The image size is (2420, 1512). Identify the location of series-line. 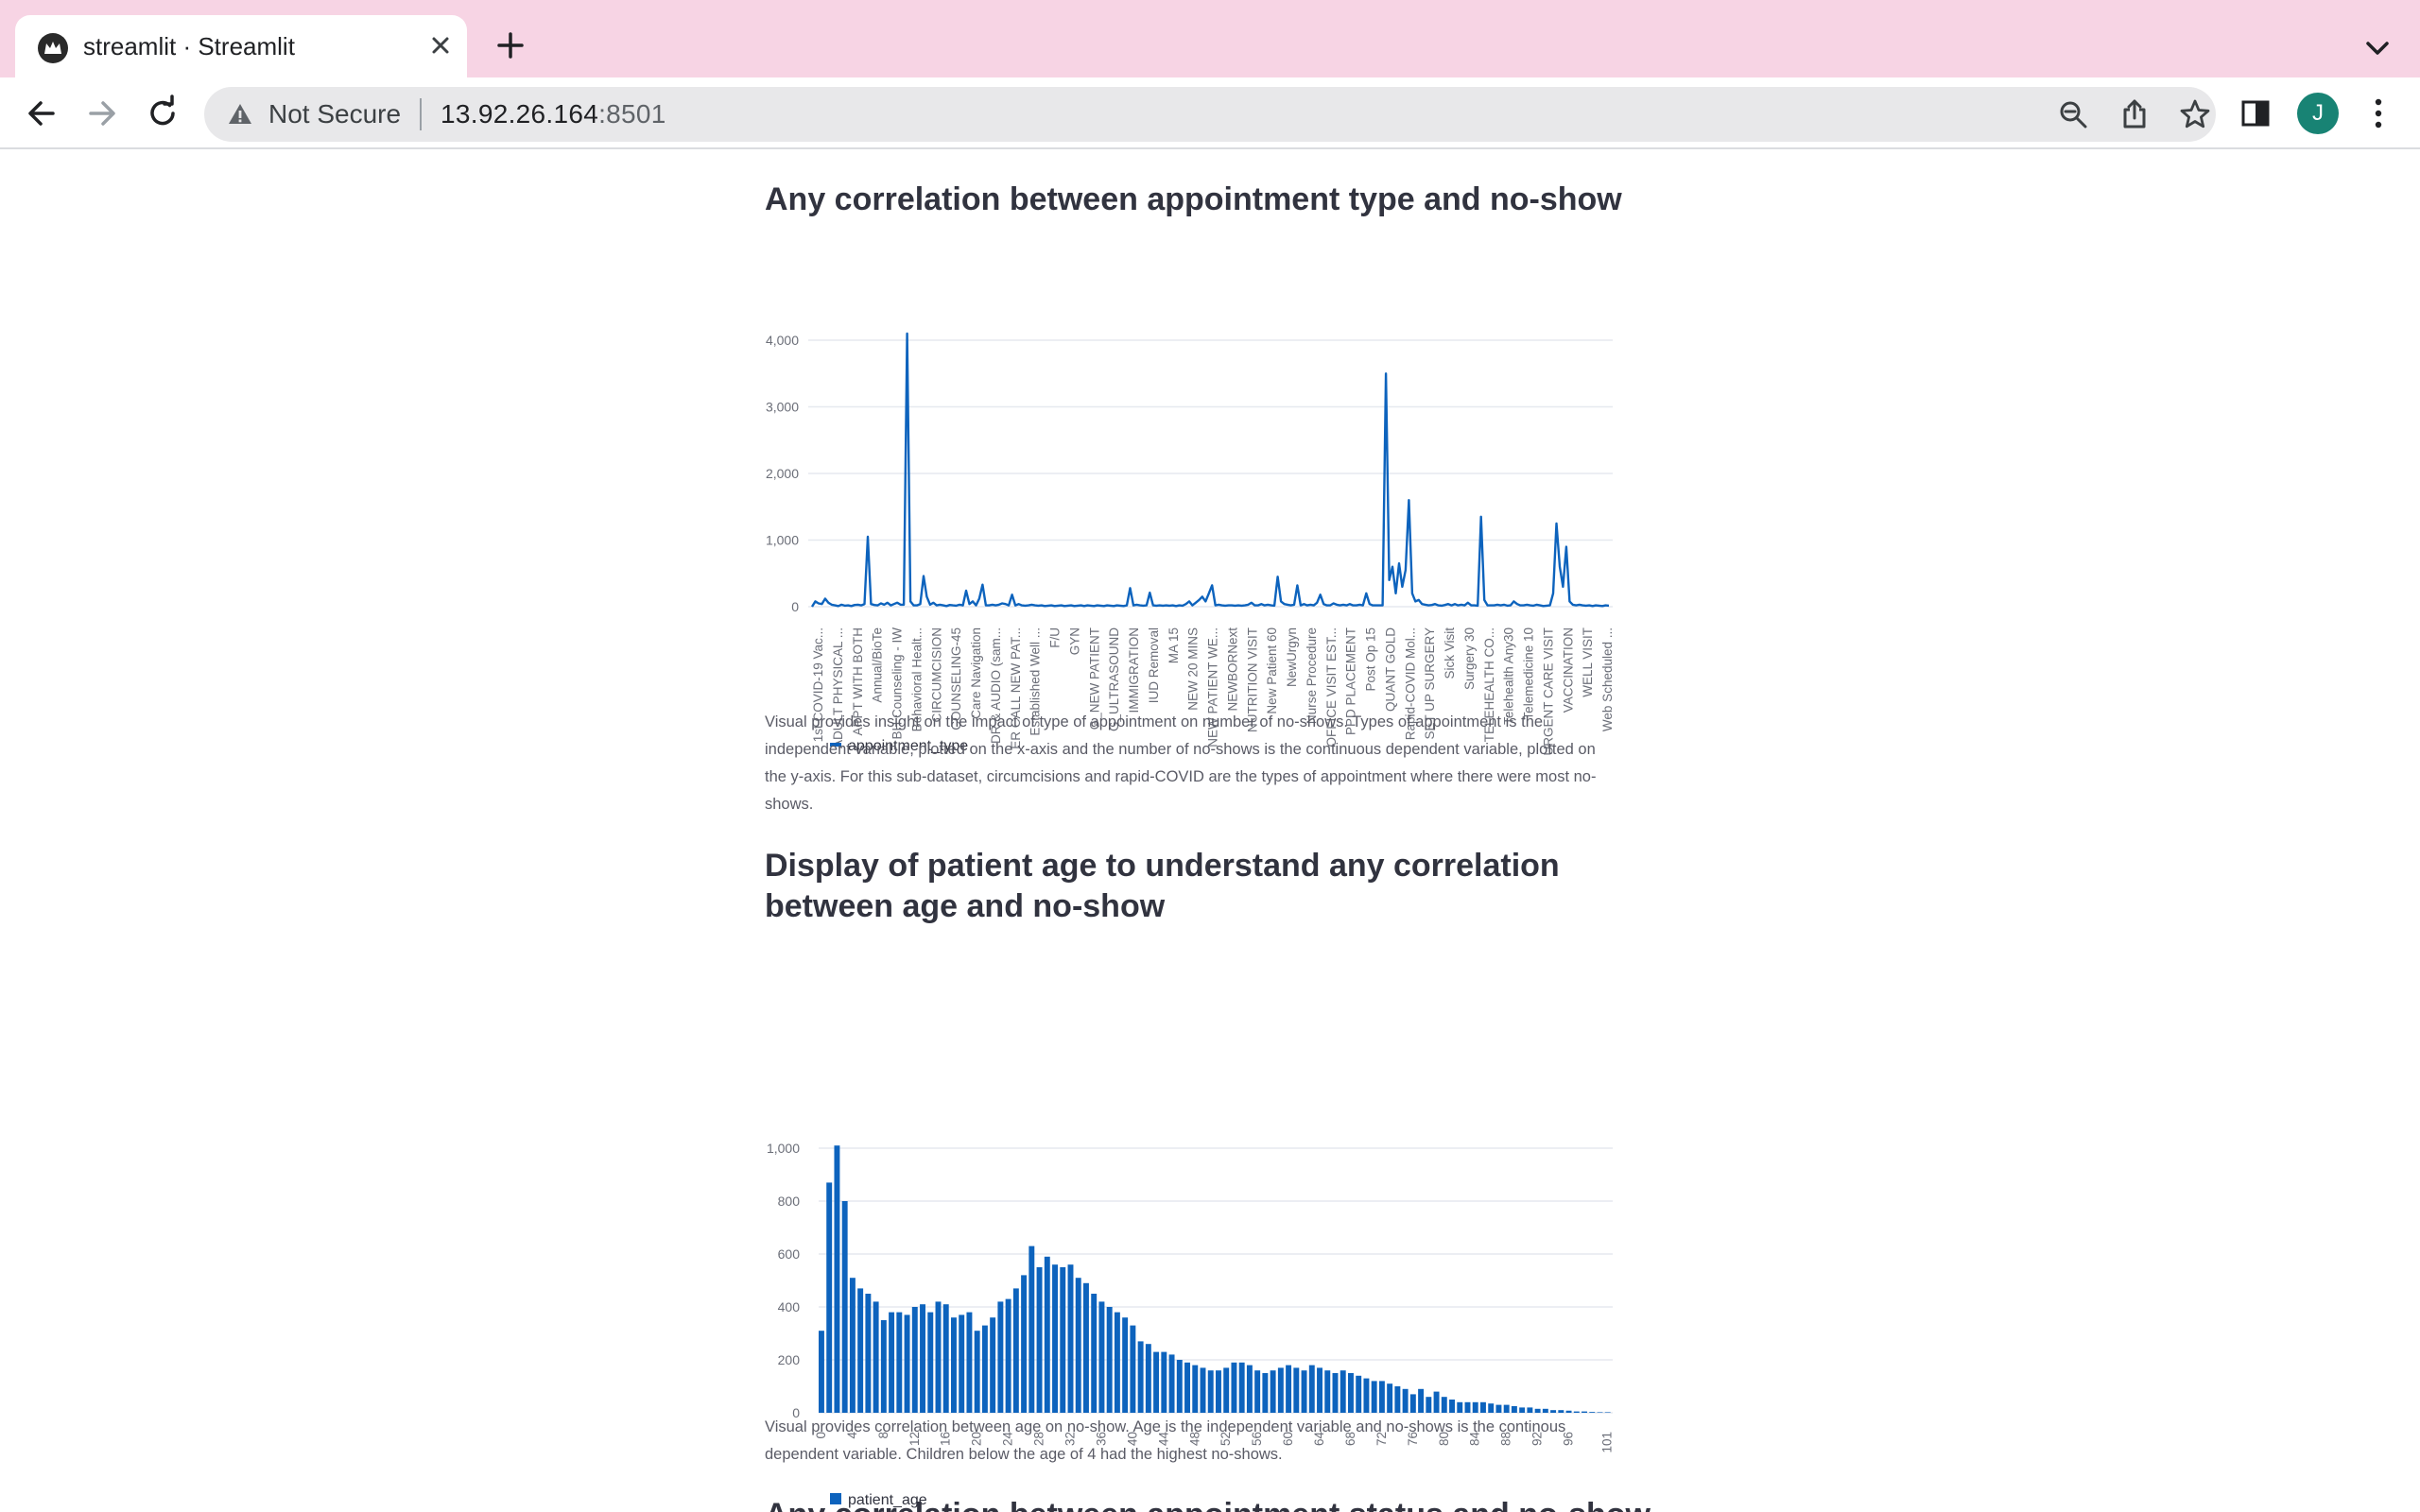
(1210, 470).